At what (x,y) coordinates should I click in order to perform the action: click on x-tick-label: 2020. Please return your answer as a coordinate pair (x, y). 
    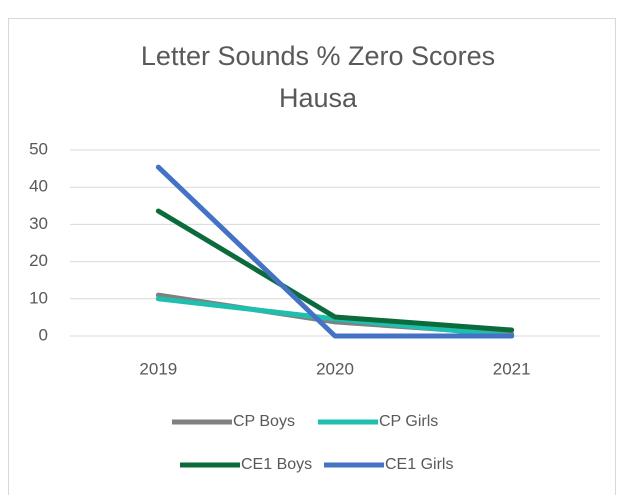
    Looking at the image, I should click on (335, 368).